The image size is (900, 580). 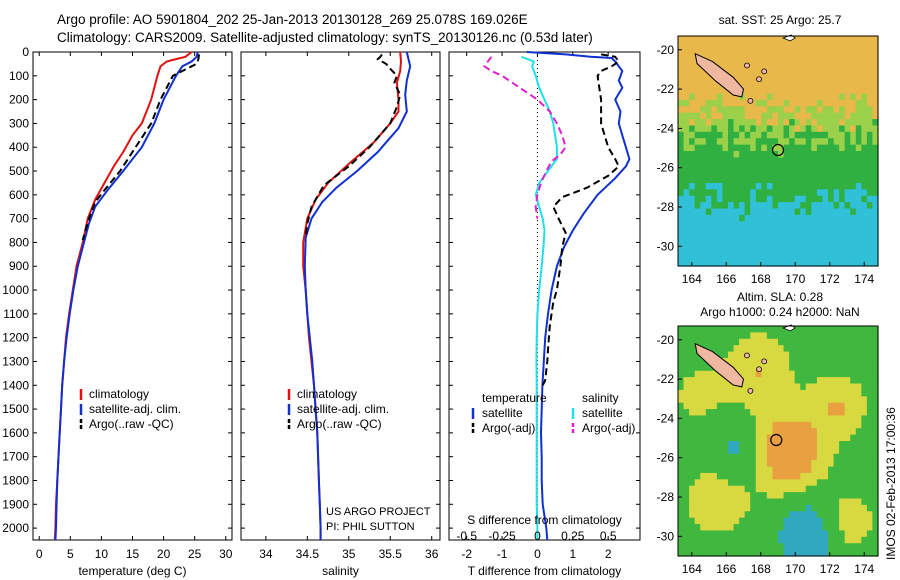 What do you see at coordinates (750, 390) in the screenshot?
I see `land-island` at bounding box center [750, 390].